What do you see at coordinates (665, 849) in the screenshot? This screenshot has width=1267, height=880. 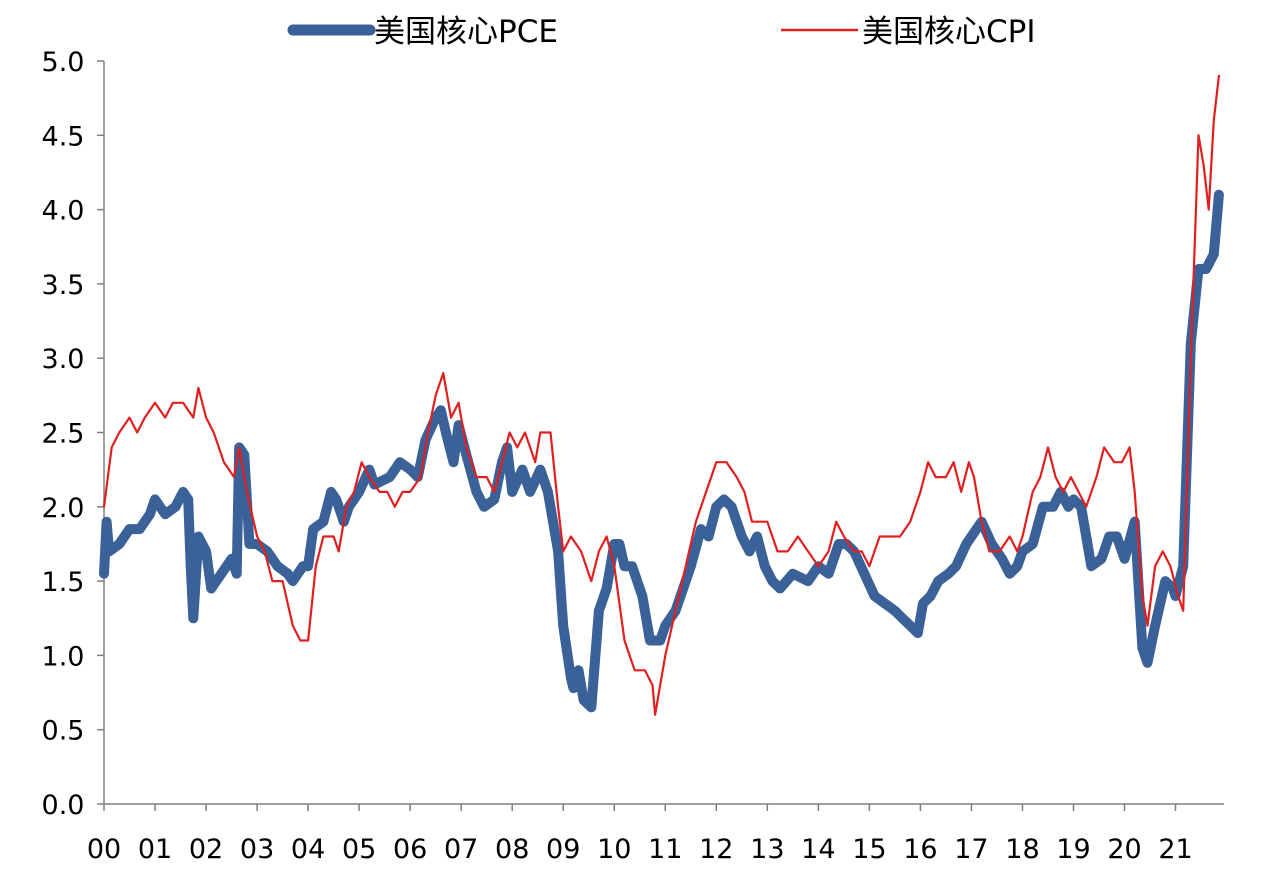 I see `x-tick-label: 11` at bounding box center [665, 849].